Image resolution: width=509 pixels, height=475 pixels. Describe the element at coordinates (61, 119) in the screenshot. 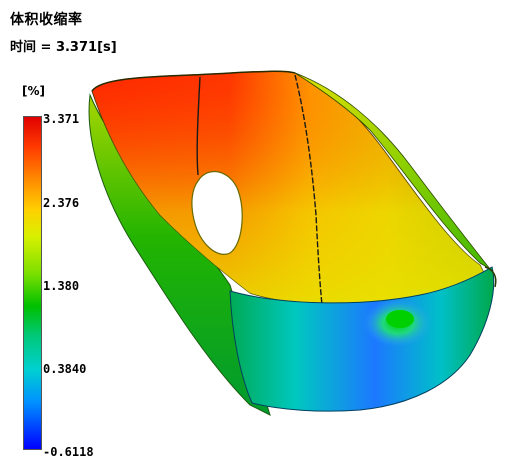

I see `legend-tick-max: 3.371` at that location.